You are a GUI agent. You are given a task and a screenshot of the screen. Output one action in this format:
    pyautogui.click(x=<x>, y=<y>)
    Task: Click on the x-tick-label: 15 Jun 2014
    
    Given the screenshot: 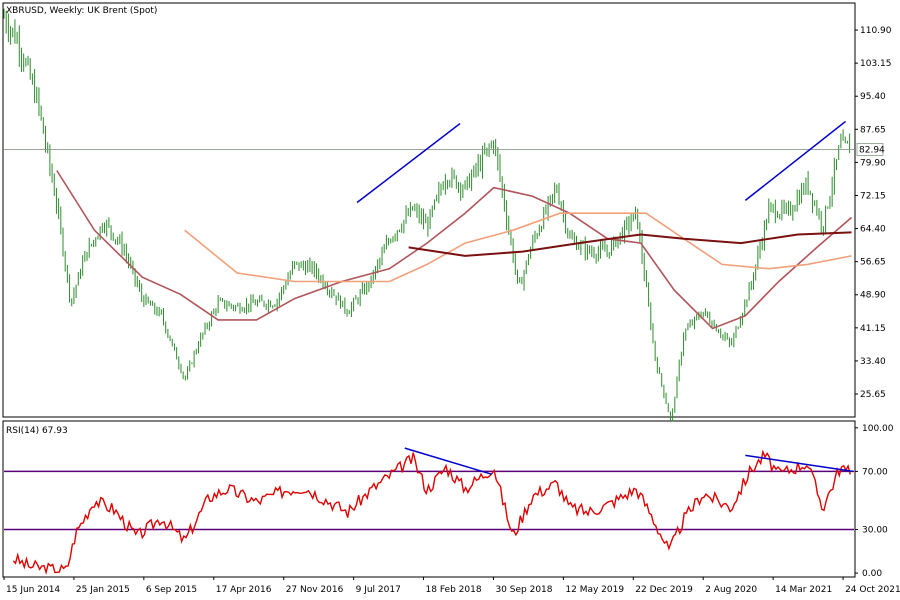 What is the action you would take?
    pyautogui.click(x=33, y=590)
    